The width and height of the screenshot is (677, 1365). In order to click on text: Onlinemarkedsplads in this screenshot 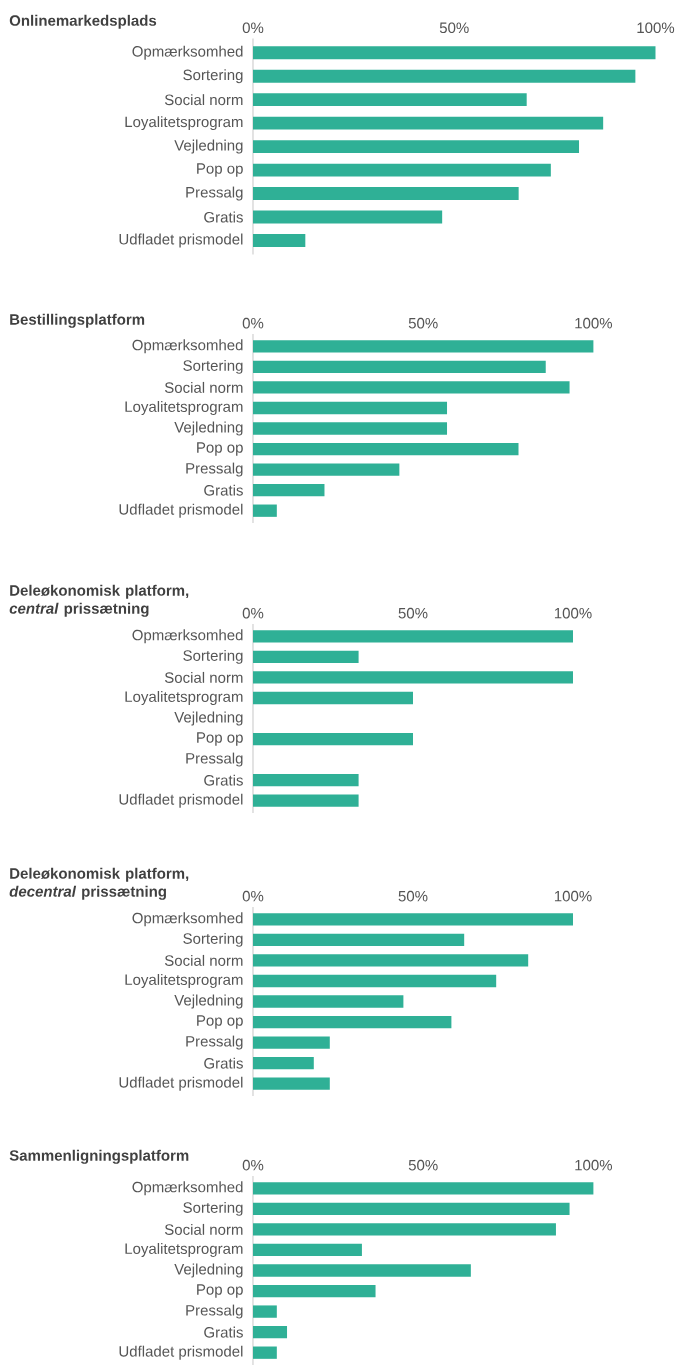, I will do `click(83, 21)`.